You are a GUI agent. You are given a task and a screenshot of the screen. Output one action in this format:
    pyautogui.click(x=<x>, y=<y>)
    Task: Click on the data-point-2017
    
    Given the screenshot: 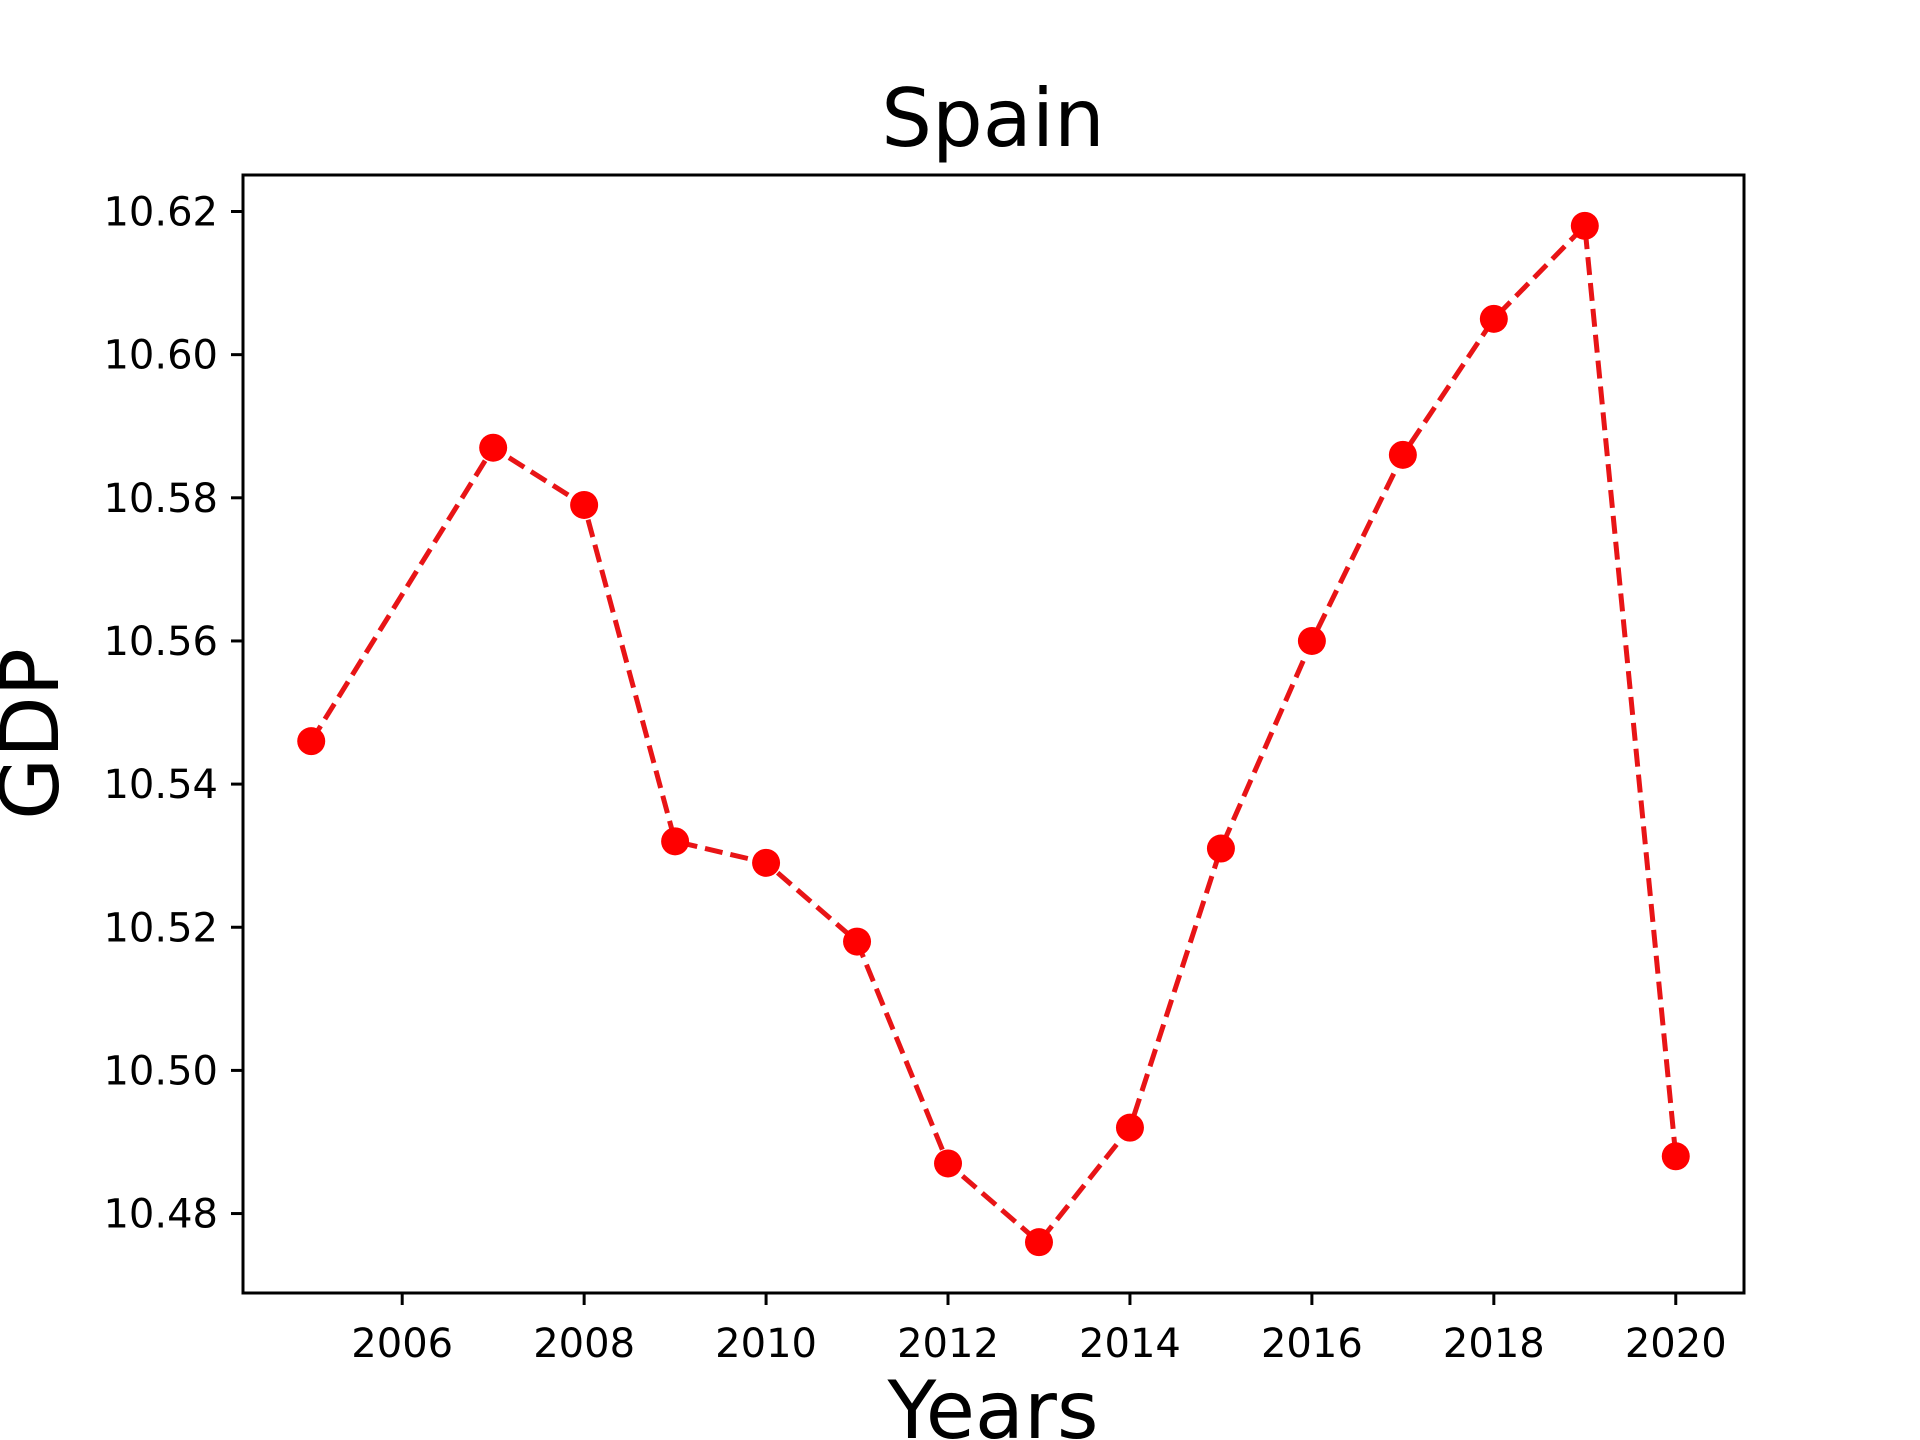 What is the action you would take?
    pyautogui.click(x=1402, y=454)
    